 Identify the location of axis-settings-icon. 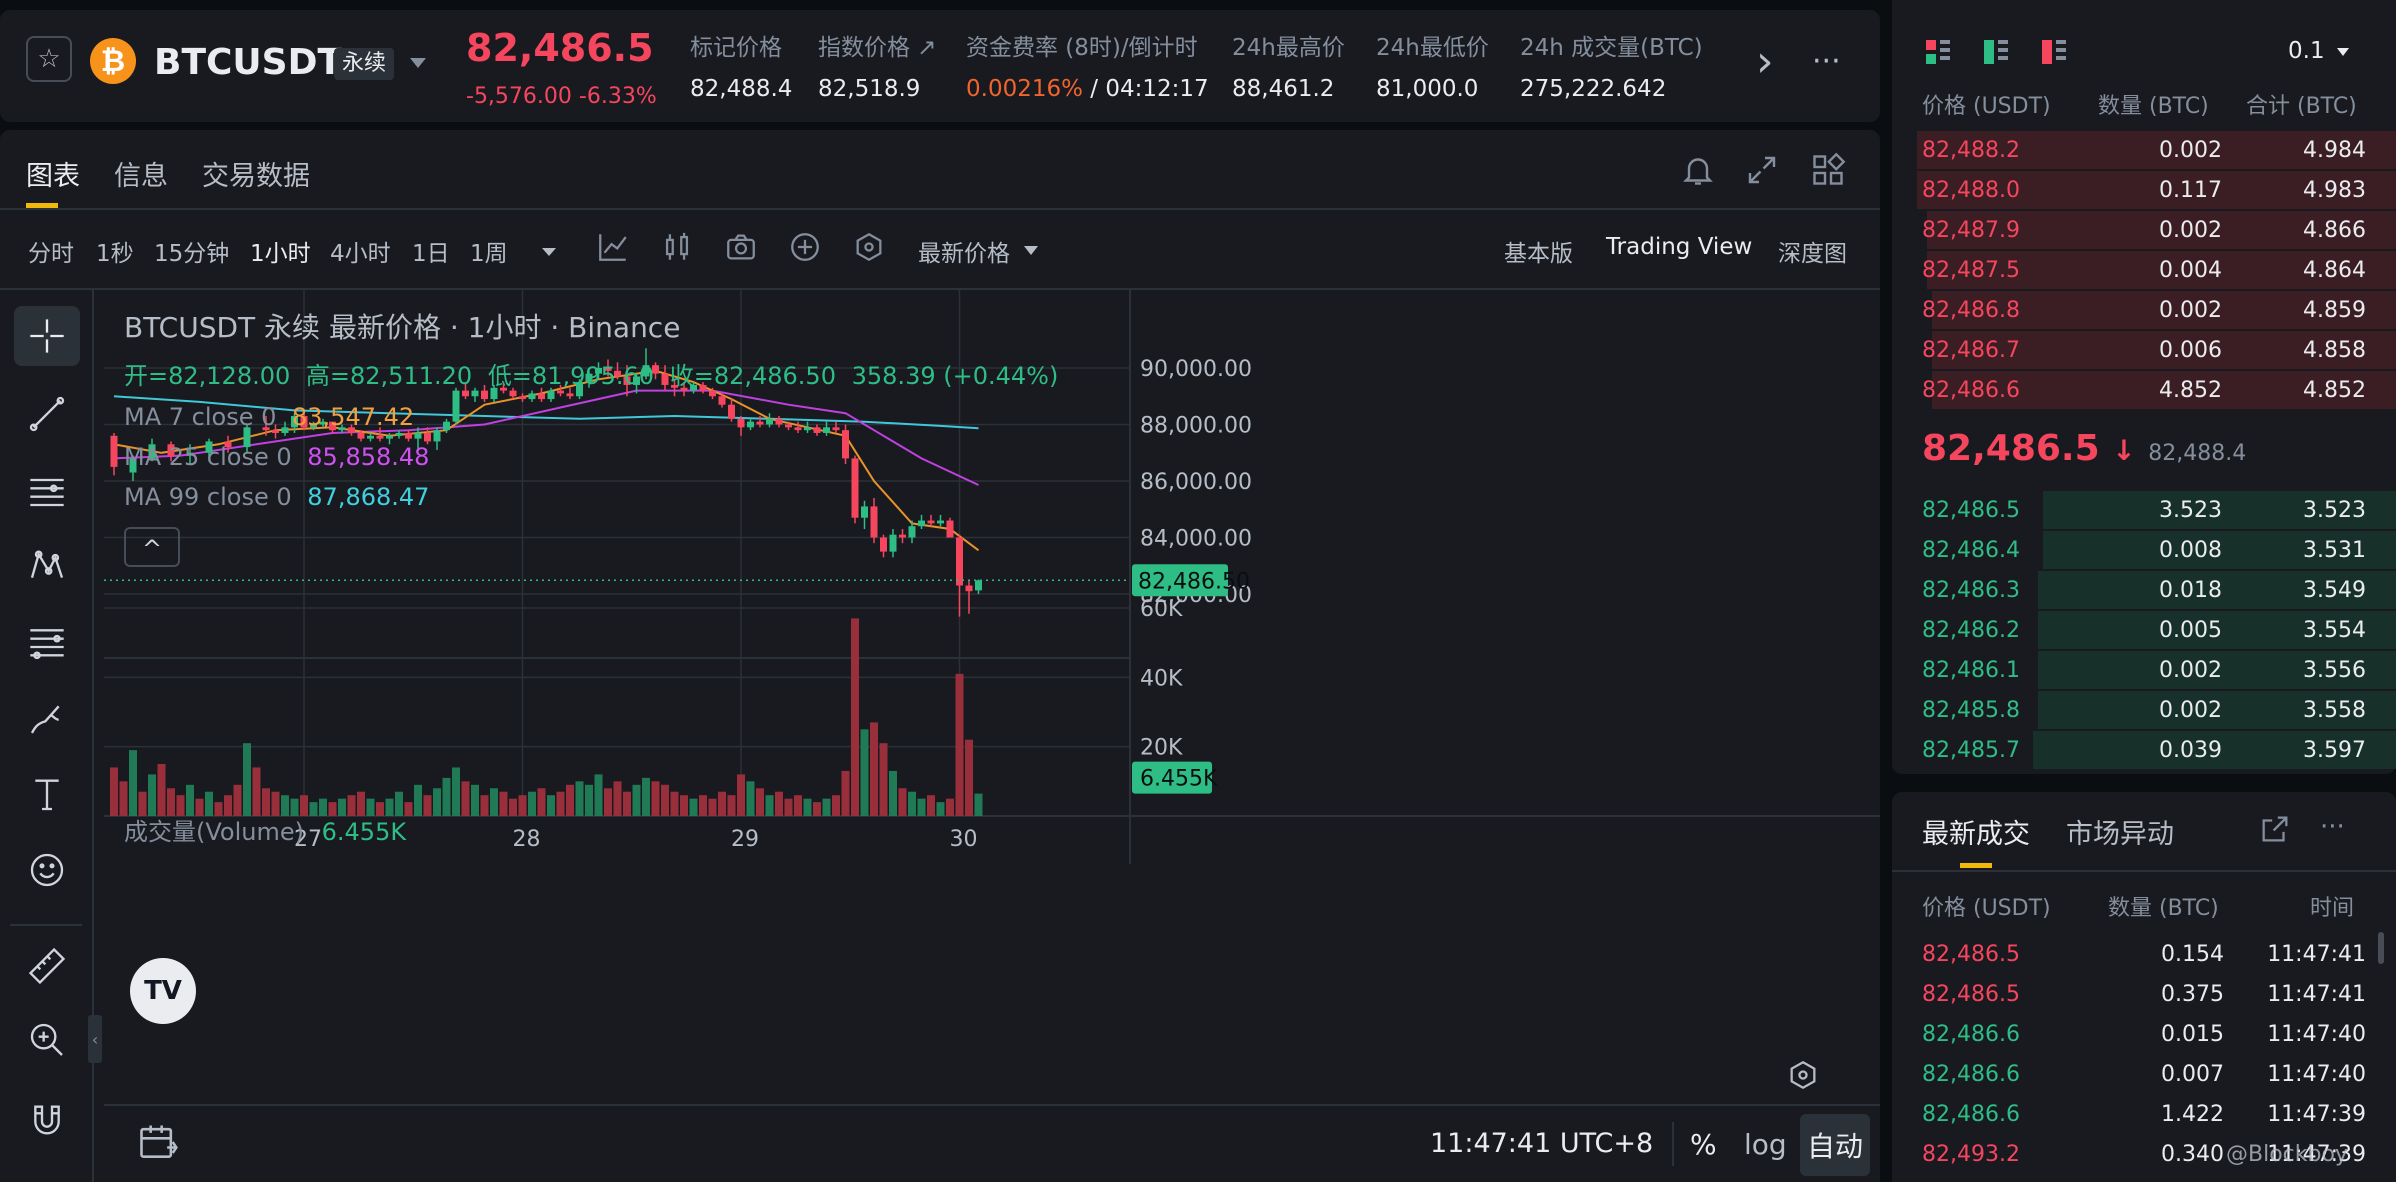
(1803, 1075).